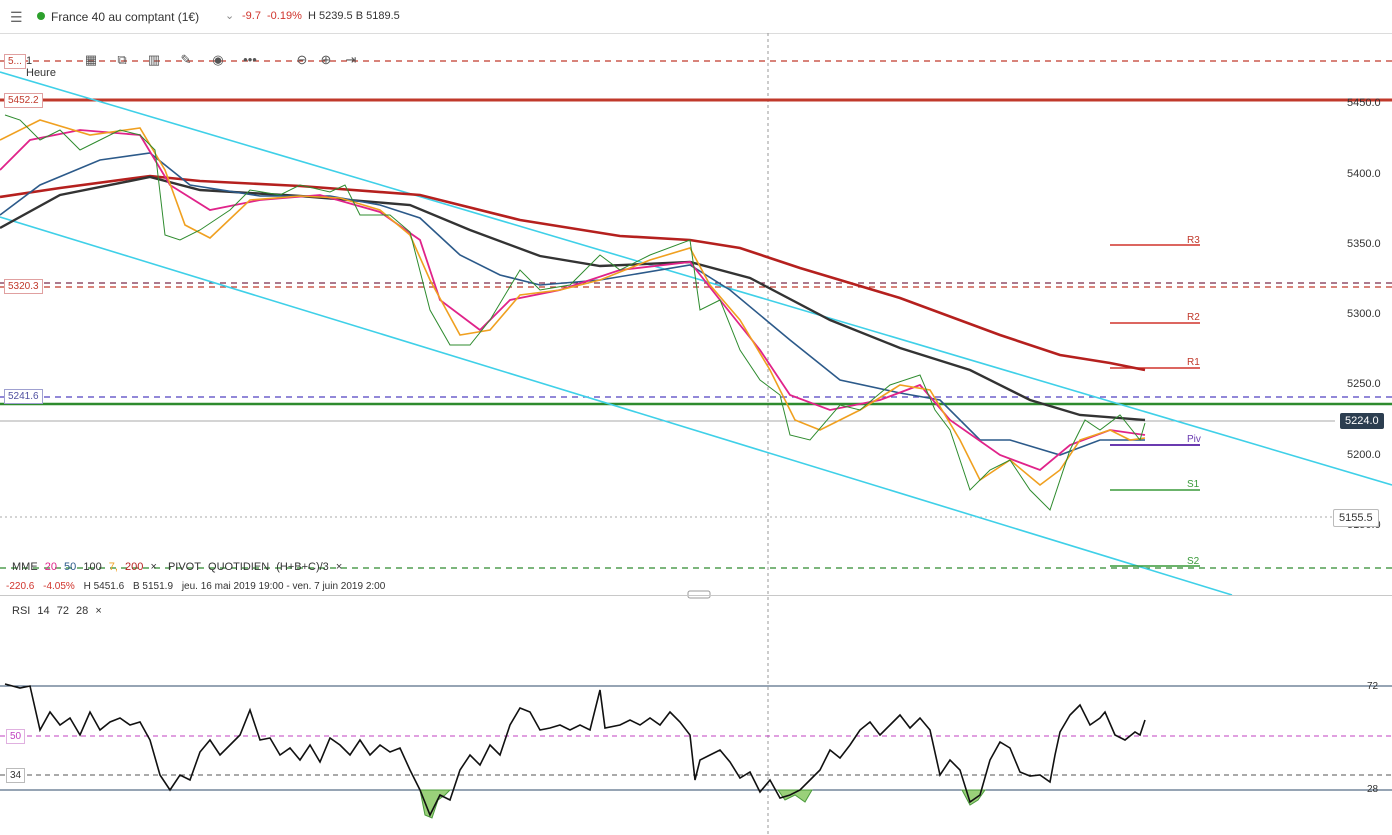 The height and width of the screenshot is (835, 1392). Describe the element at coordinates (1194, 439) in the screenshot. I see `pivot-label-piv: Piv` at that location.